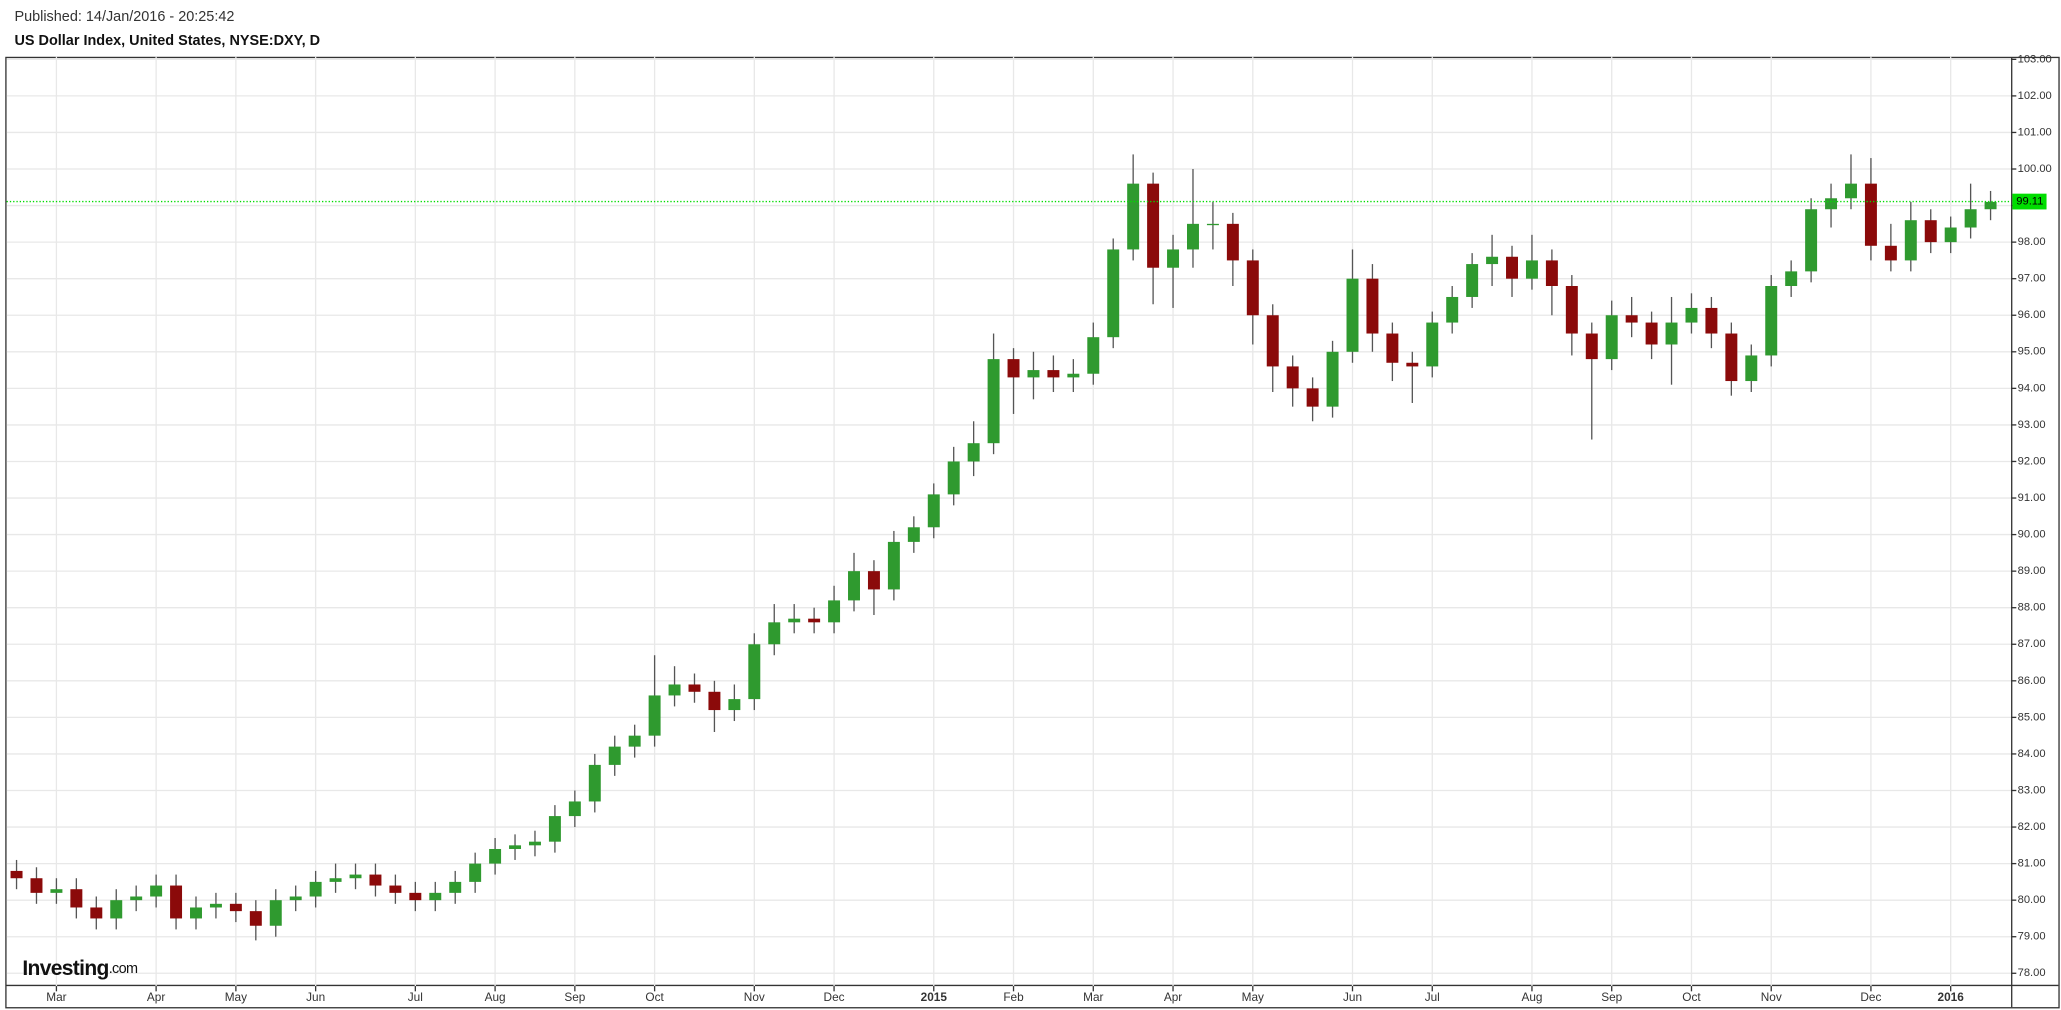 The width and height of the screenshot is (2061, 1010). I want to click on y-tick-label: 81.00, so click(2032, 864).